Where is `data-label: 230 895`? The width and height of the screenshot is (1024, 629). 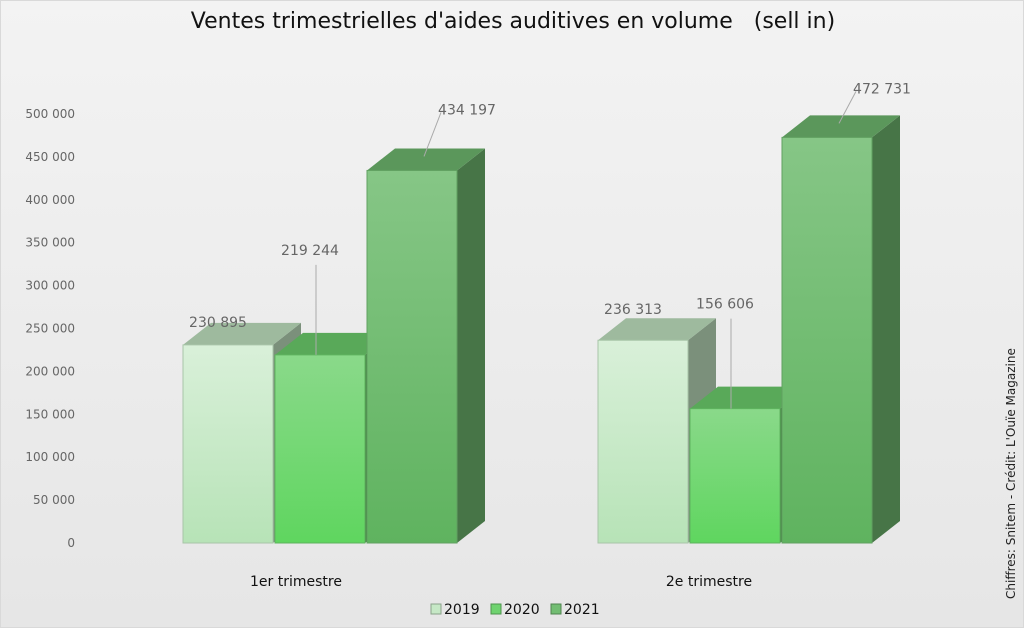
data-label: 230 895 is located at coordinates (218, 323).